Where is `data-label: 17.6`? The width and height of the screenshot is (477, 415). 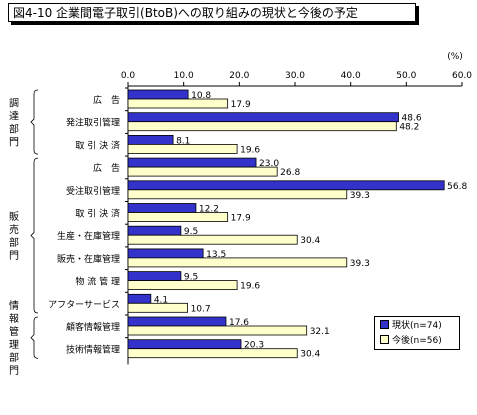
data-label: 17.6 is located at coordinates (239, 323).